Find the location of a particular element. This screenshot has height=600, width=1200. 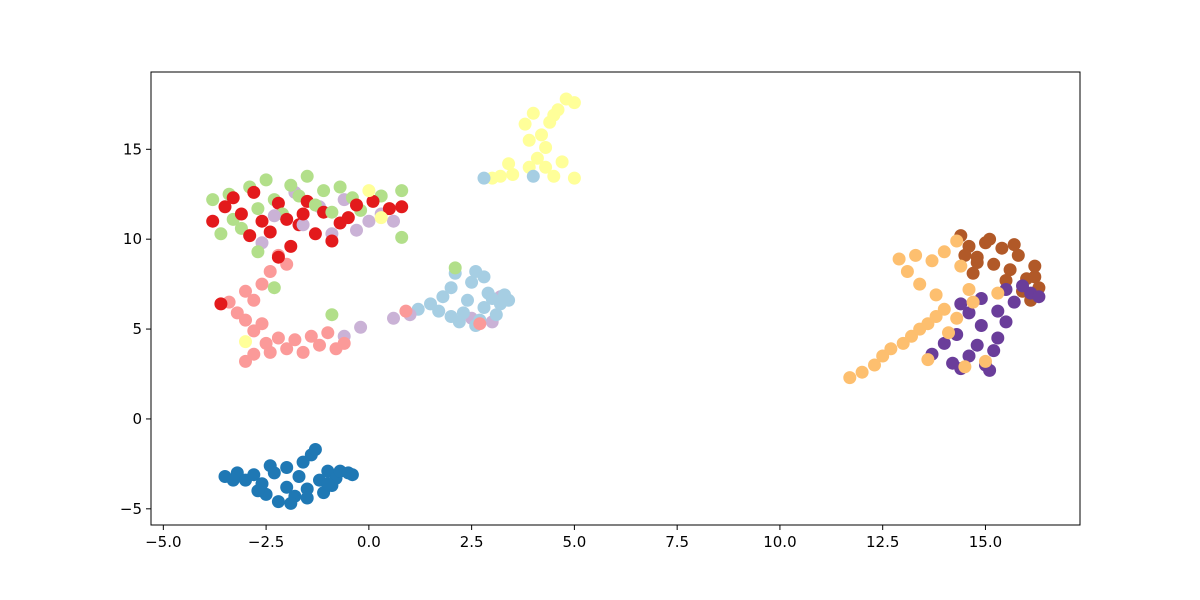

x-tick-label: 7.5 is located at coordinates (677, 542).